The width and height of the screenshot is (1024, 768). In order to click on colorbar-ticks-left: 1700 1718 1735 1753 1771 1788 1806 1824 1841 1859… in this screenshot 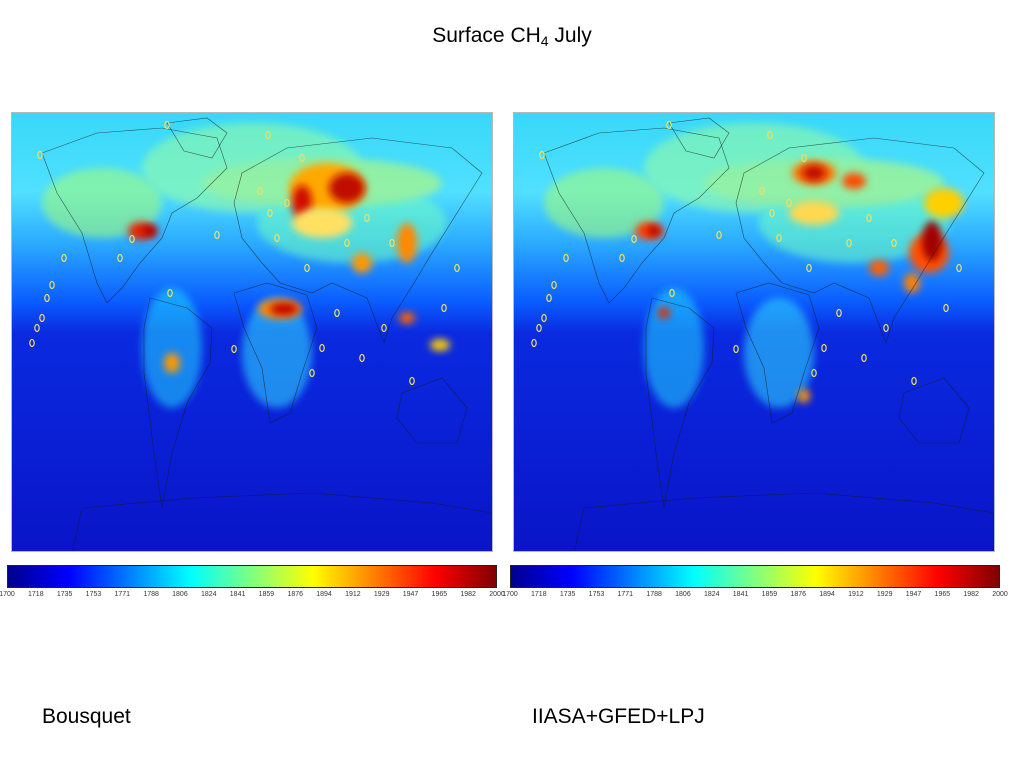, I will do `click(253, 597)`.